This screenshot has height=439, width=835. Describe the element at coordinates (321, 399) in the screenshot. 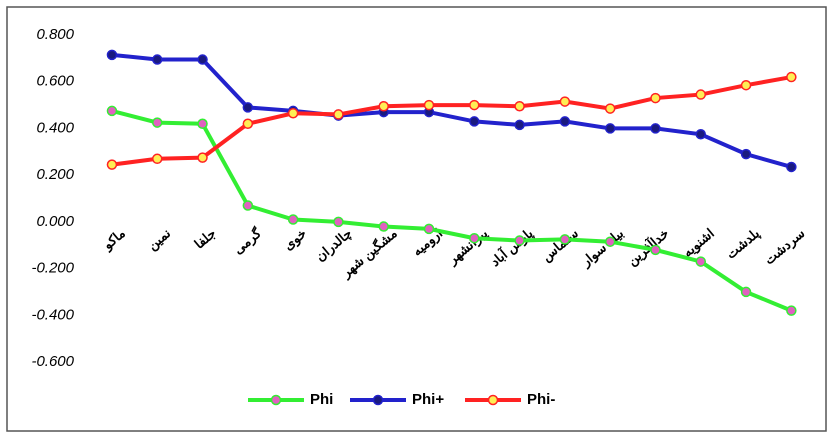

I see `legend-label: Phi` at that location.